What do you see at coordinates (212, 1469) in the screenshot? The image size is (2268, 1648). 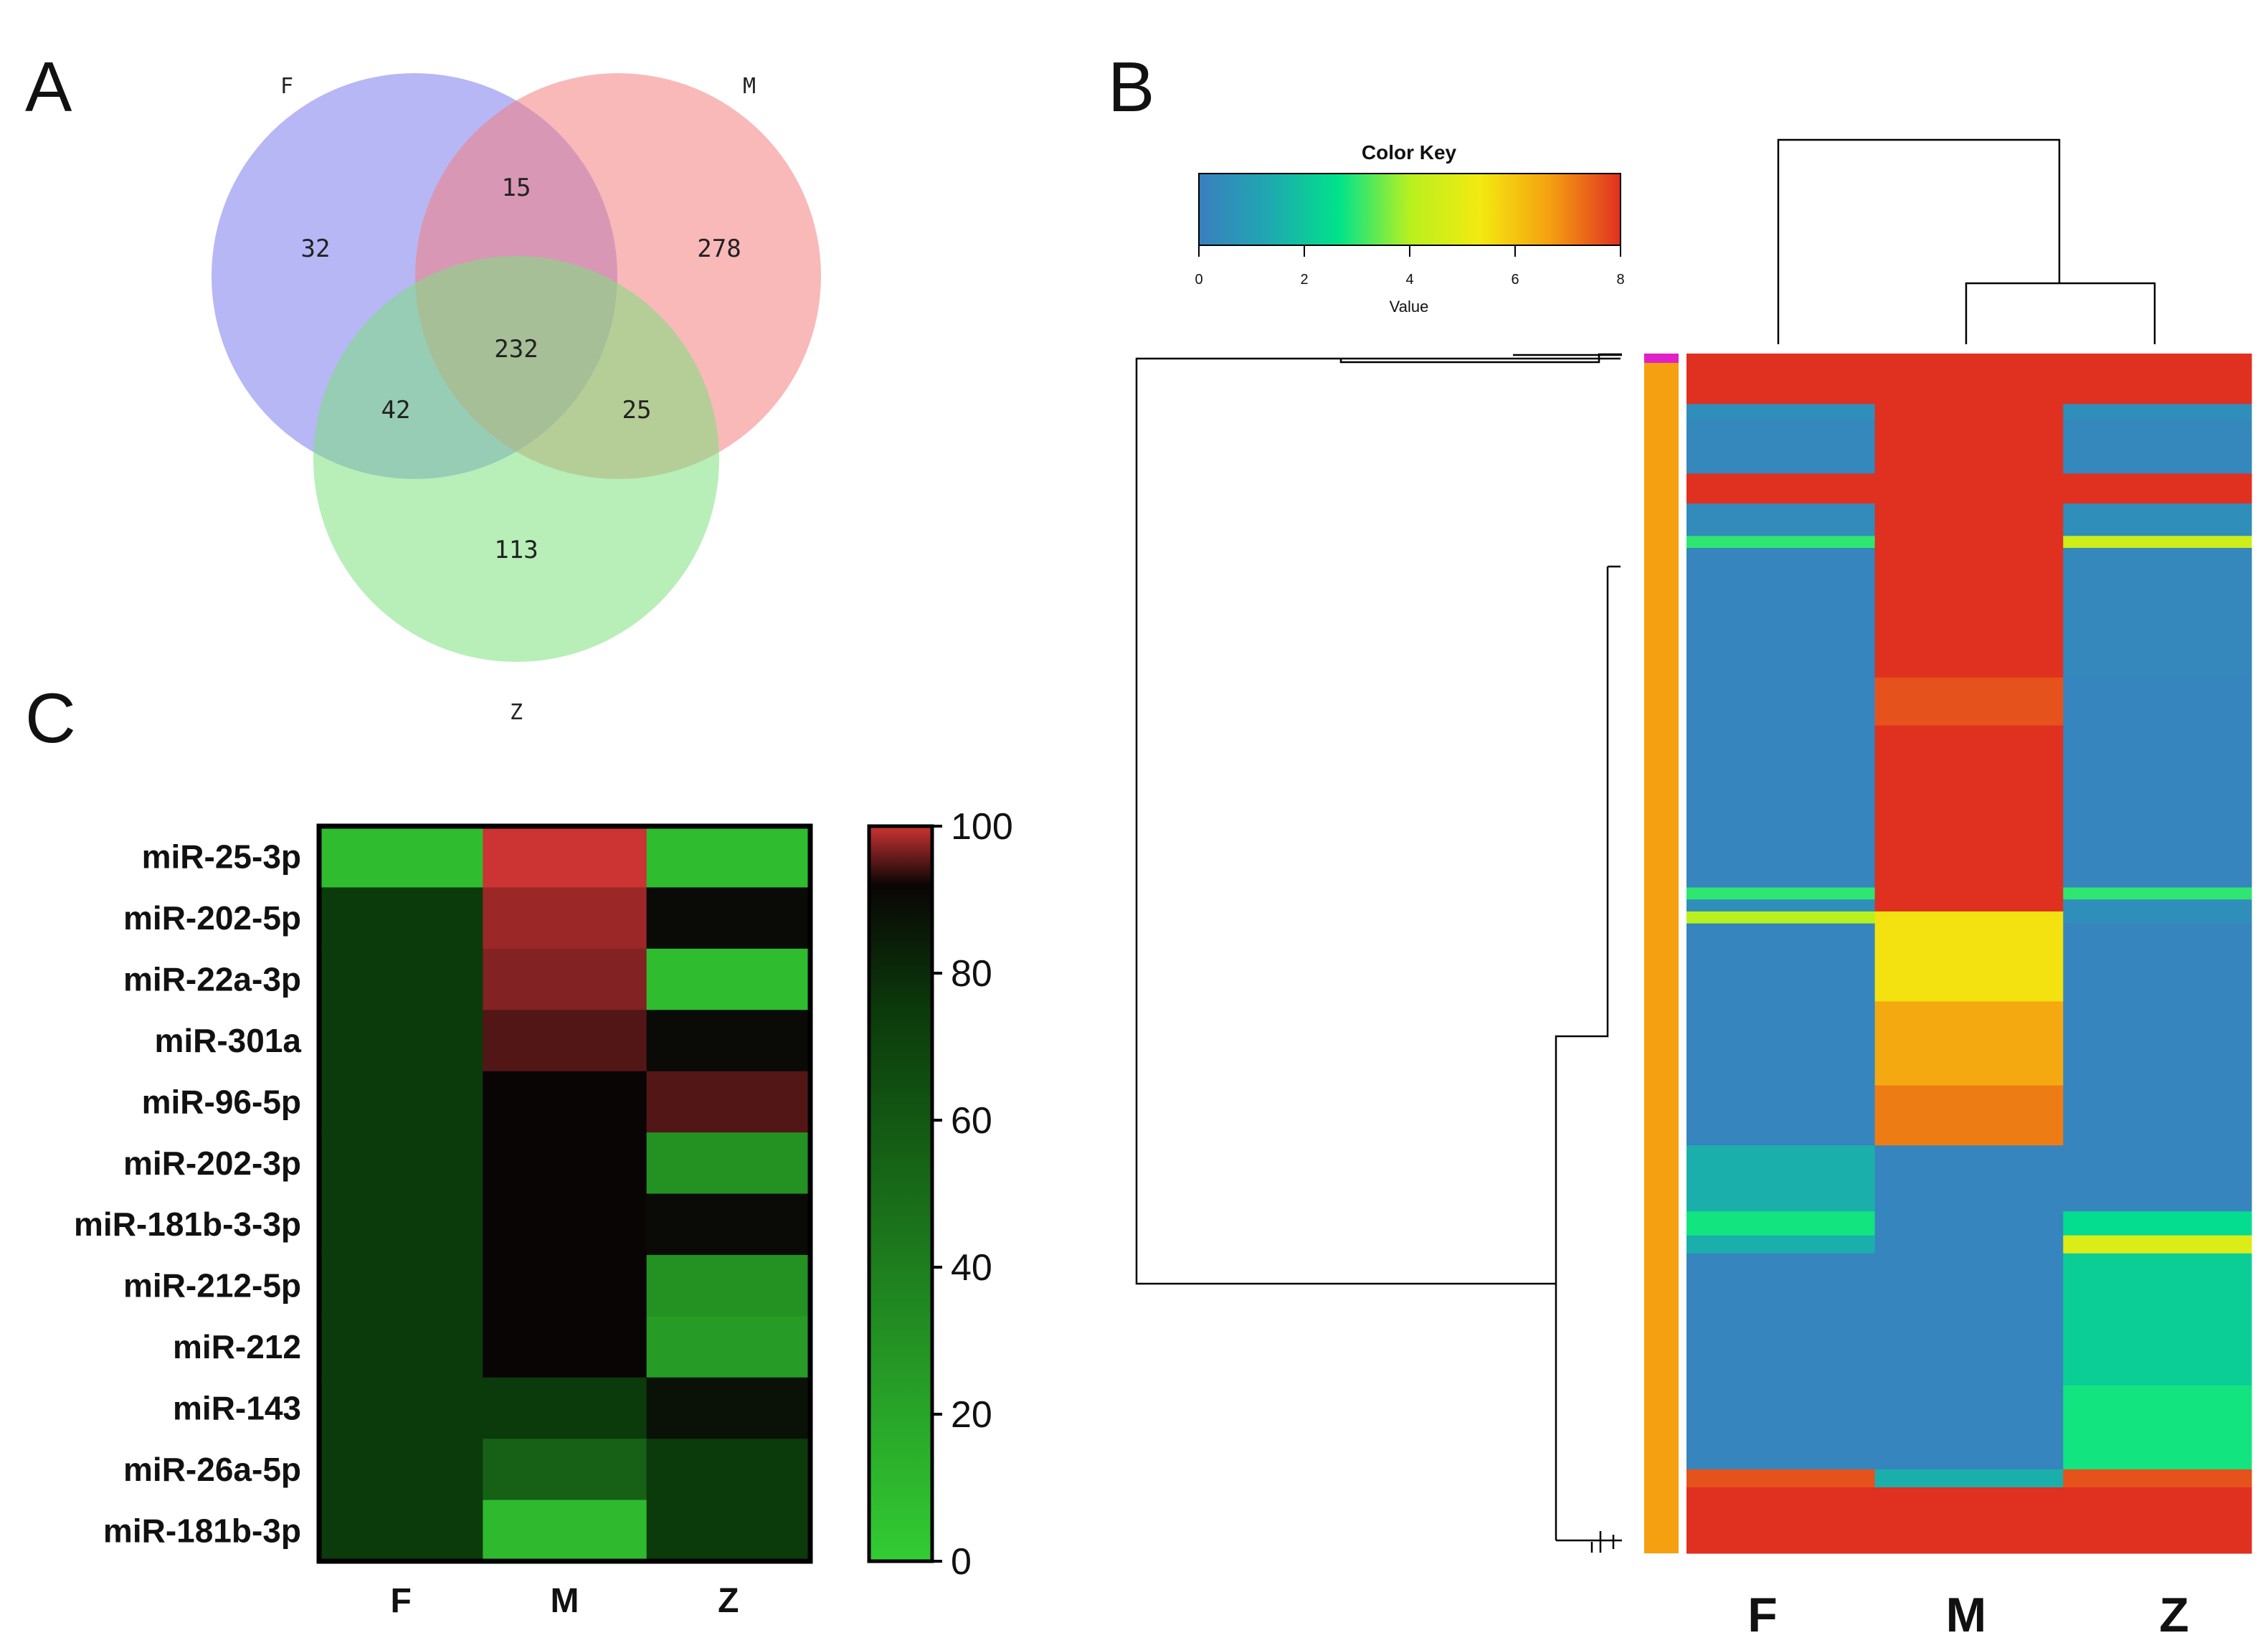 I see `mirna-row-label: miR-26a-5p` at bounding box center [212, 1469].